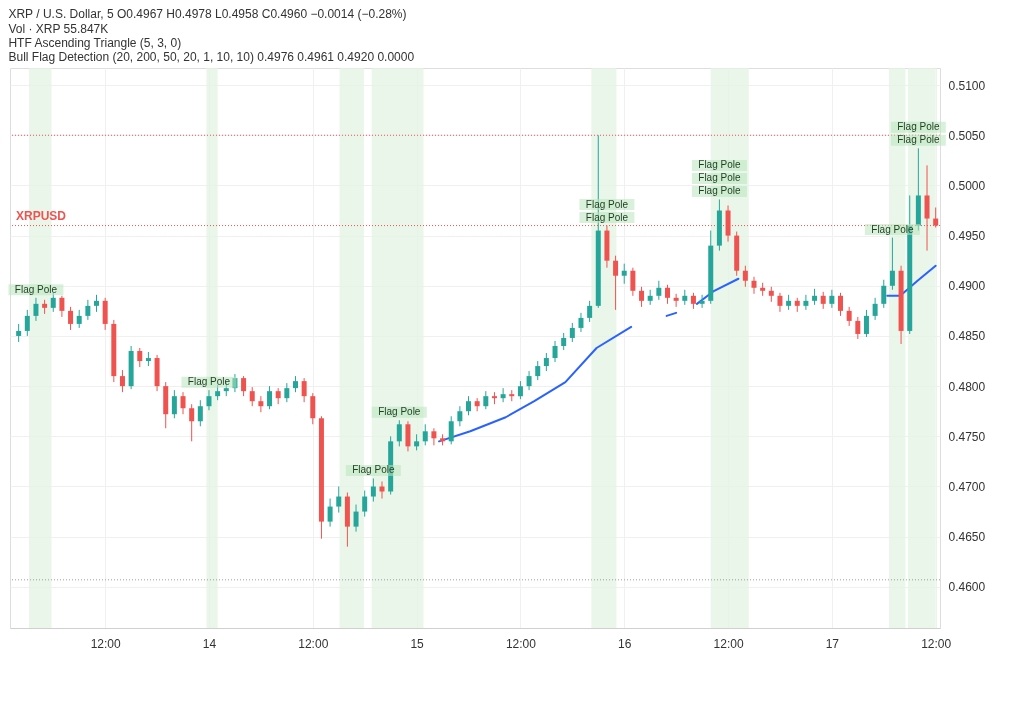  I want to click on y-tick-label: 0.5000, so click(967, 185).